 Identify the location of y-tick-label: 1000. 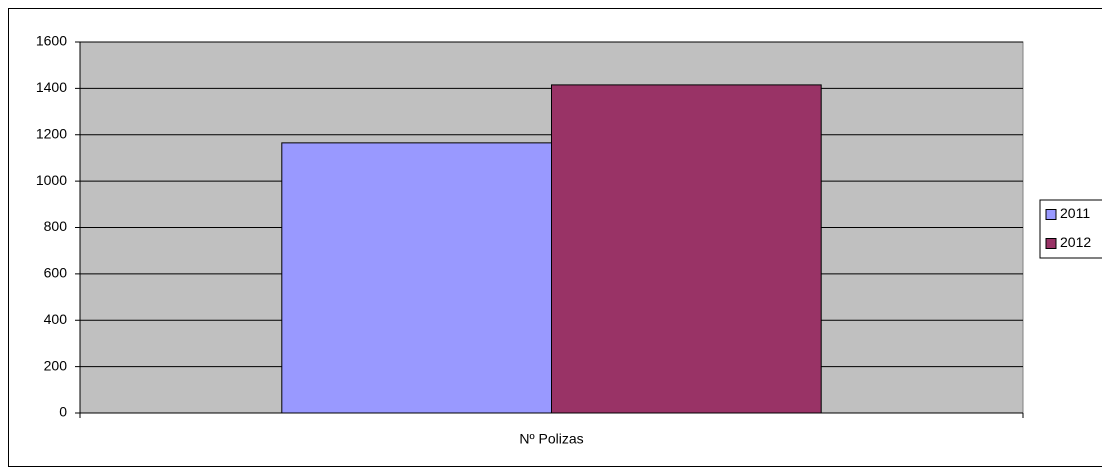
(51, 180).